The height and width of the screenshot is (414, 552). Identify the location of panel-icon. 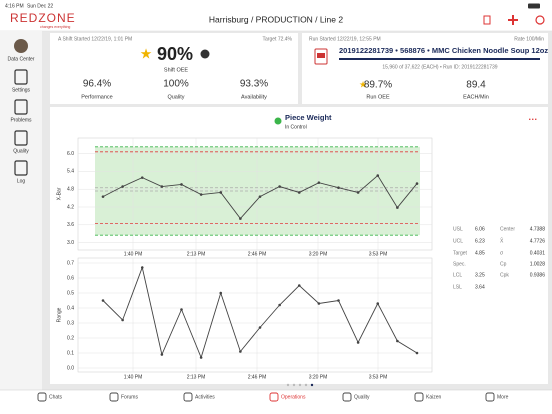
(487, 20).